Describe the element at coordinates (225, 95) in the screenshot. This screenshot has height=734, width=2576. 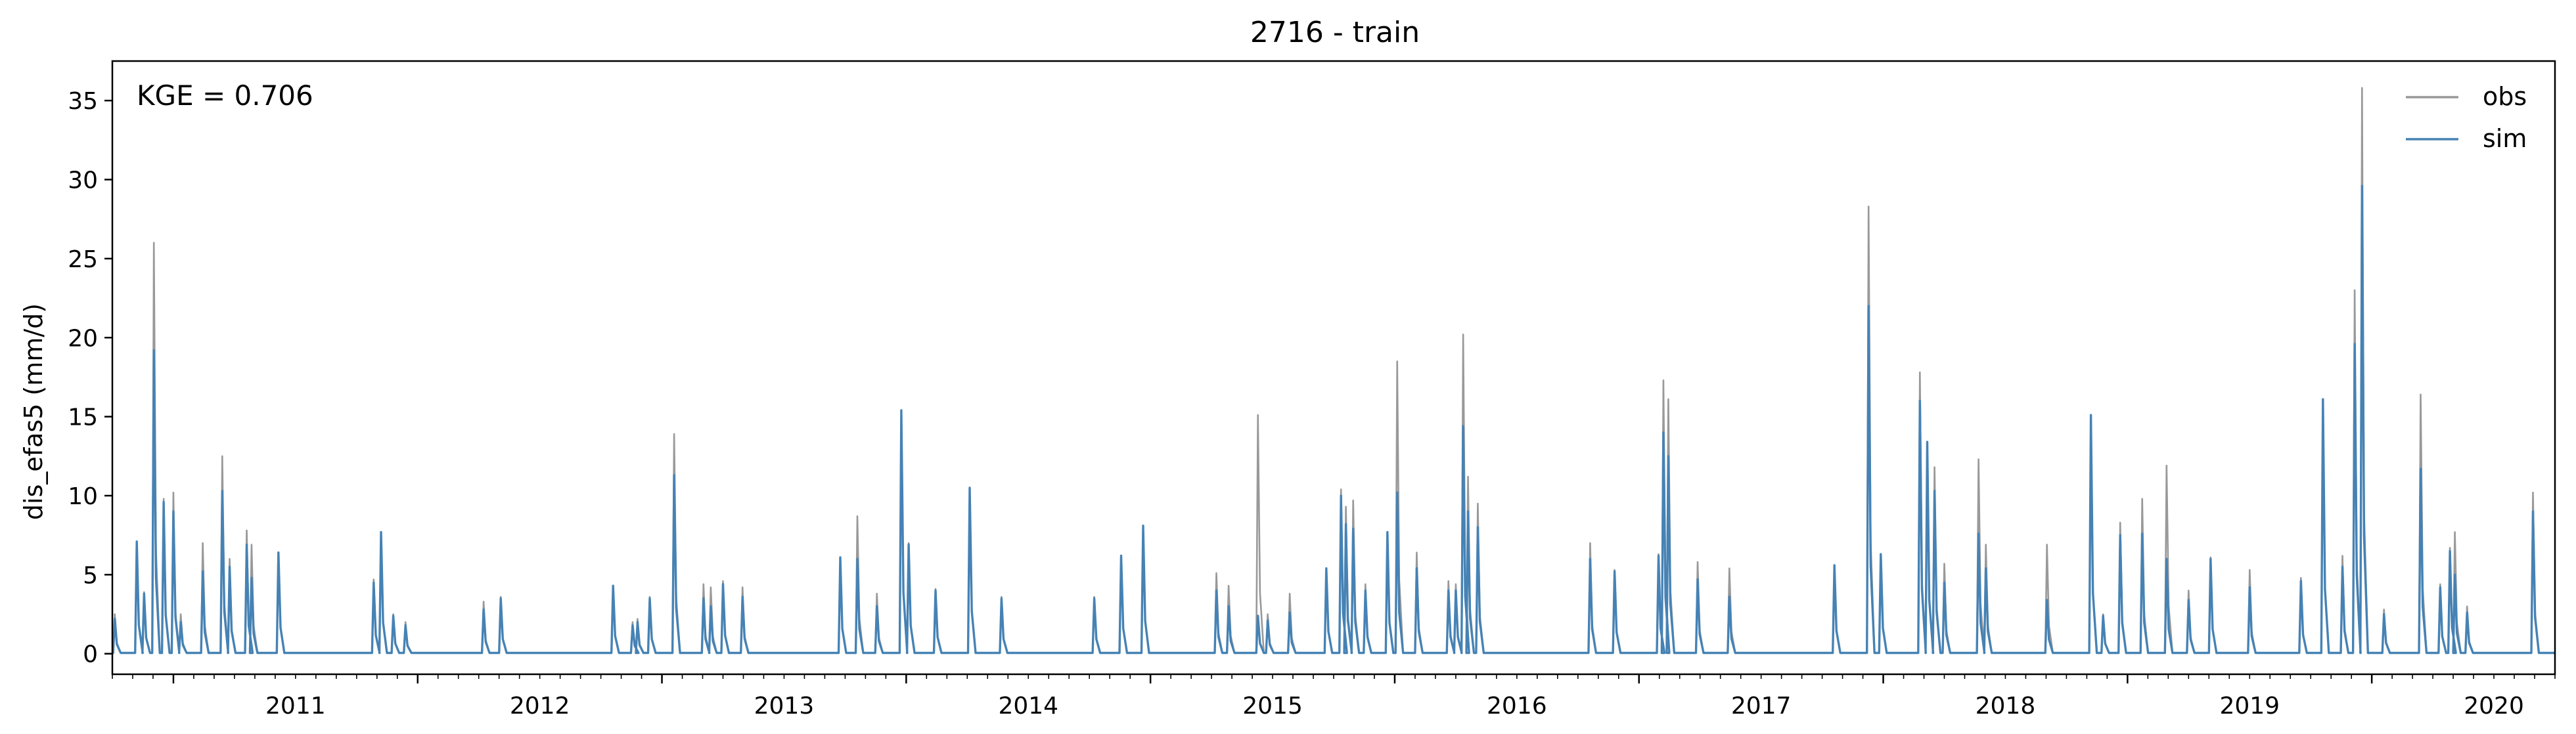
I see `kge-annotation: KGE = 0.706` at that location.